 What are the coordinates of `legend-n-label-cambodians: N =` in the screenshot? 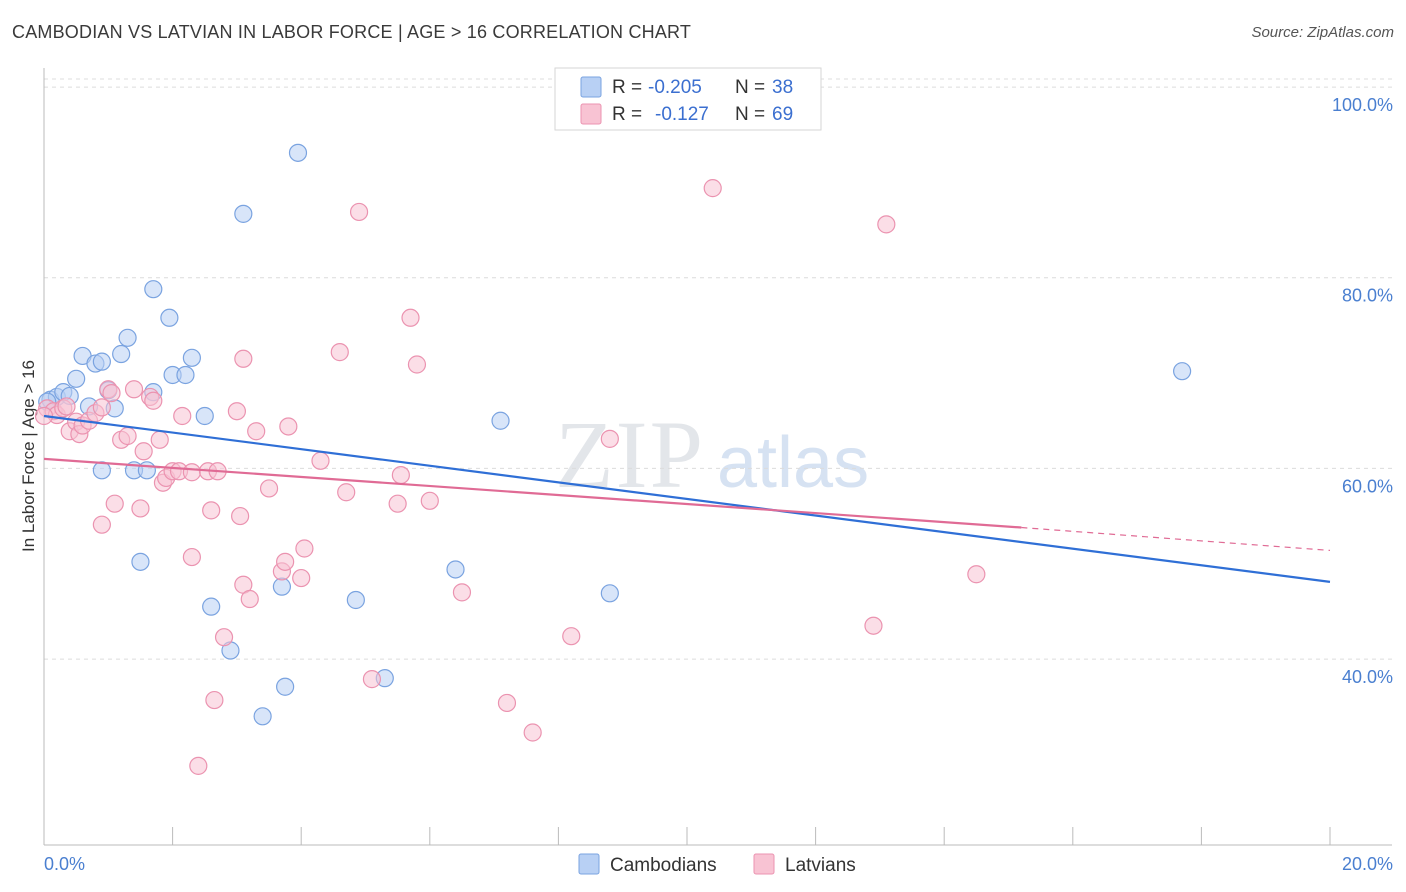 It's located at (750, 87).